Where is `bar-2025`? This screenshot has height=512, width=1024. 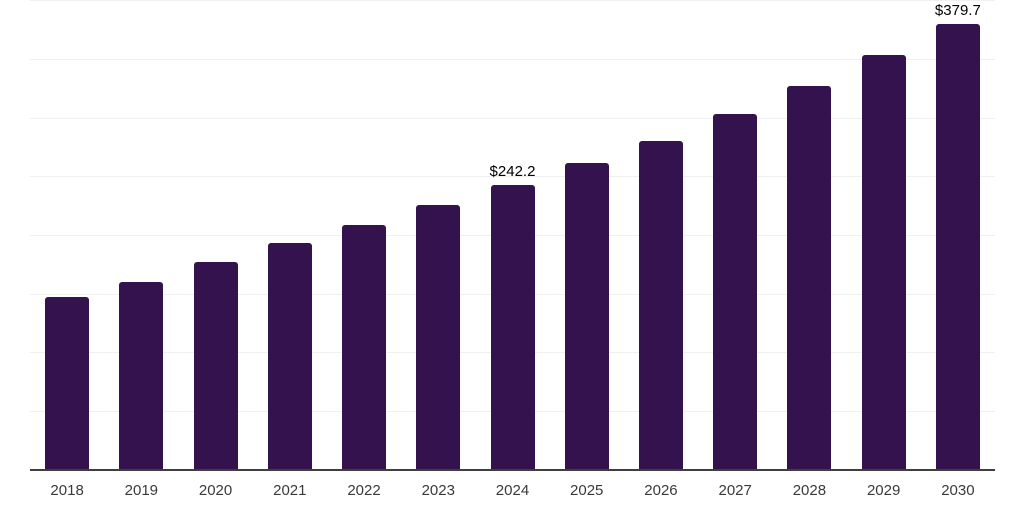
bar-2025 is located at coordinates (586, 315).